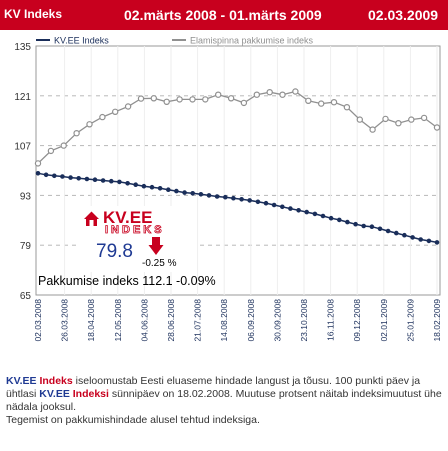  I want to click on header-date: 02.03.2009, so click(403, 15).